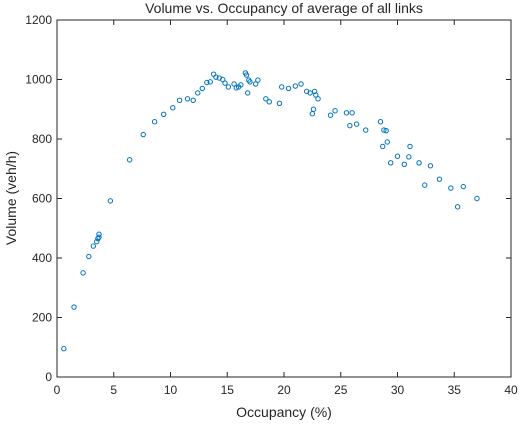 Image resolution: width=520 pixels, height=424 pixels. Describe the element at coordinates (11, 198) in the screenshot. I see `y-axis-label: Volume (veh/h)` at that location.